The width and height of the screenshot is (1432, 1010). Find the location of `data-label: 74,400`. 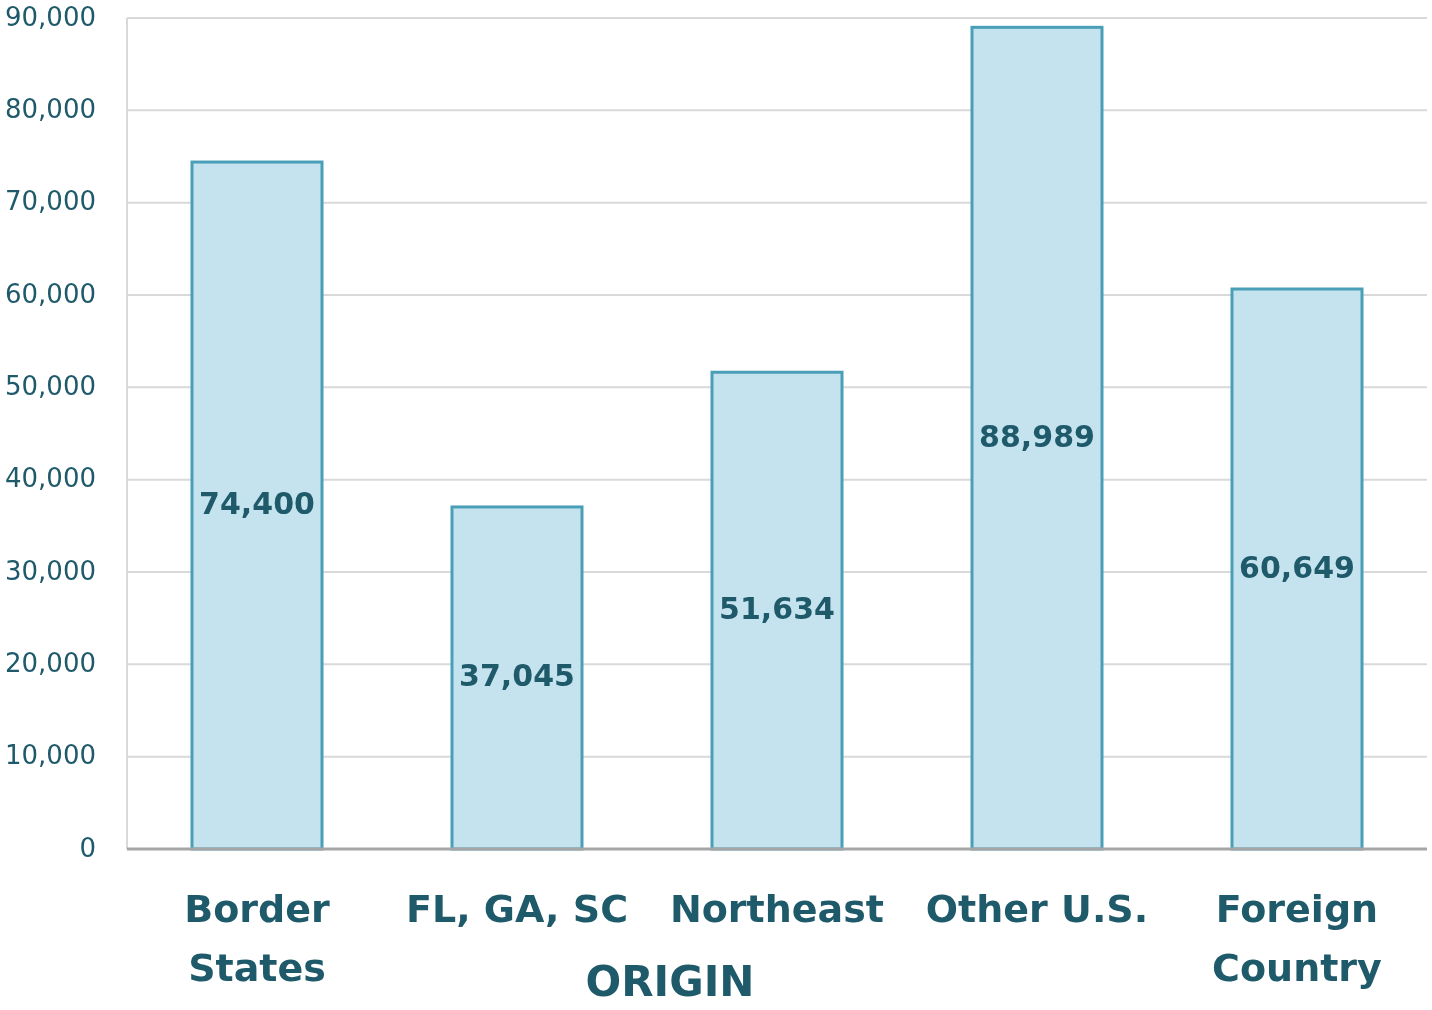

data-label: 74,400 is located at coordinates (257, 504).